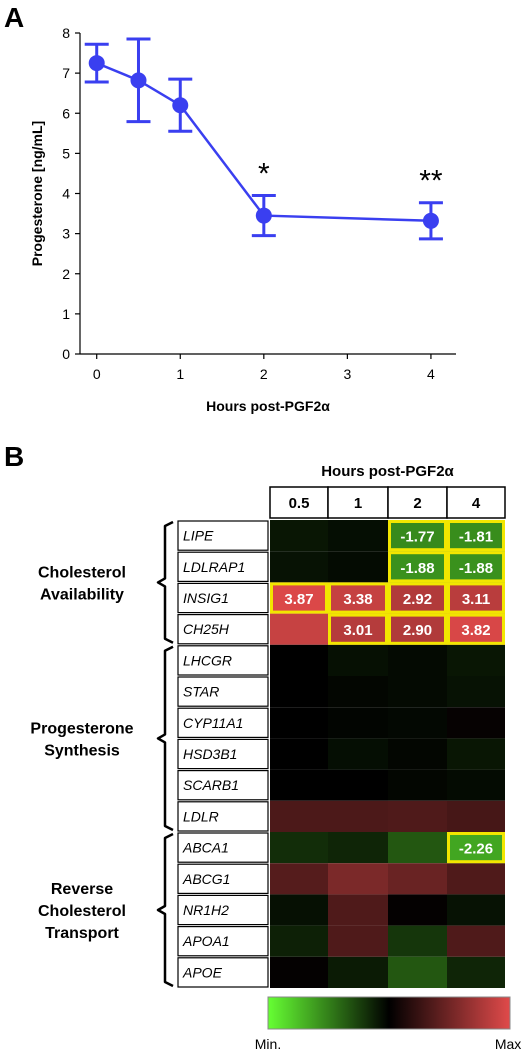  What do you see at coordinates (66, 314) in the screenshot?
I see `y-tick-label: 1` at bounding box center [66, 314].